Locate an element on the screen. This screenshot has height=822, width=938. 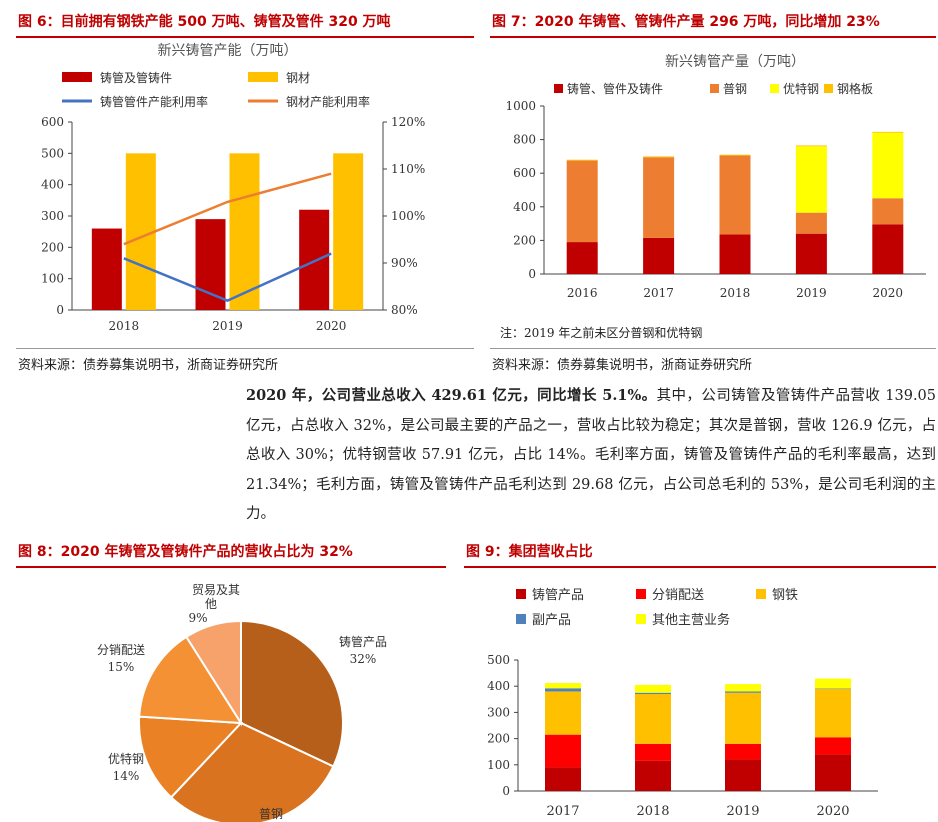
figure-6-source: 资料来源：债券募集说明书，浙商证券研究所 is located at coordinates (148, 365).